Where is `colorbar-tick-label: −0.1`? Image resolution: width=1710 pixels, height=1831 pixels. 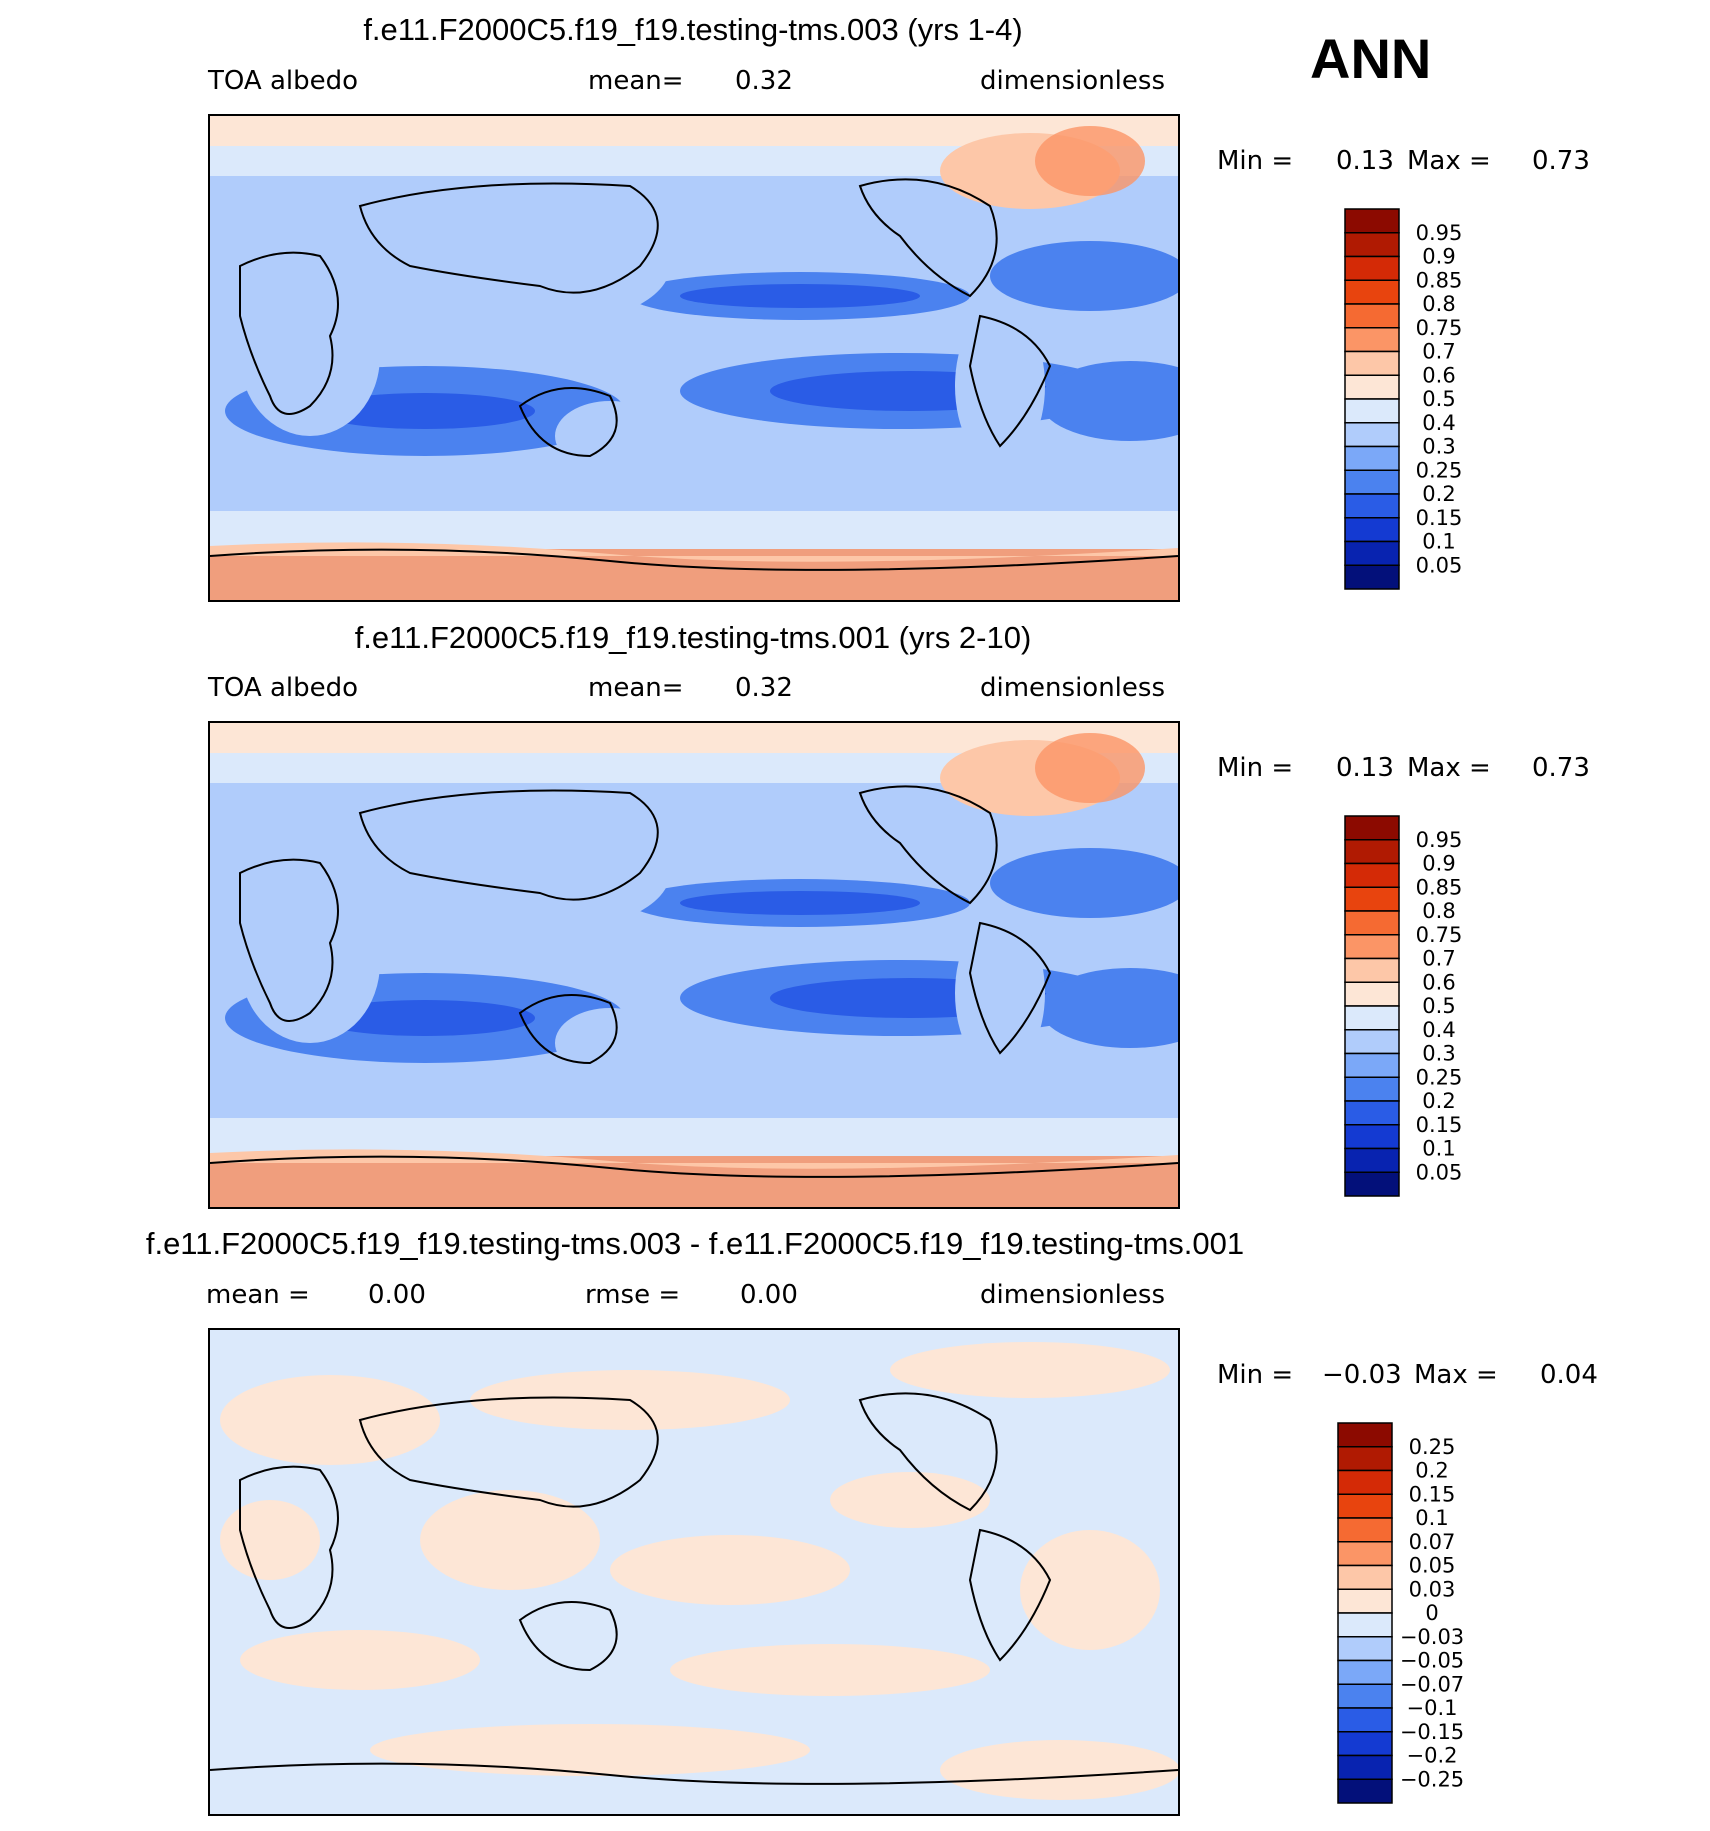
colorbar-tick-label: −0.1 is located at coordinates (1432, 1708).